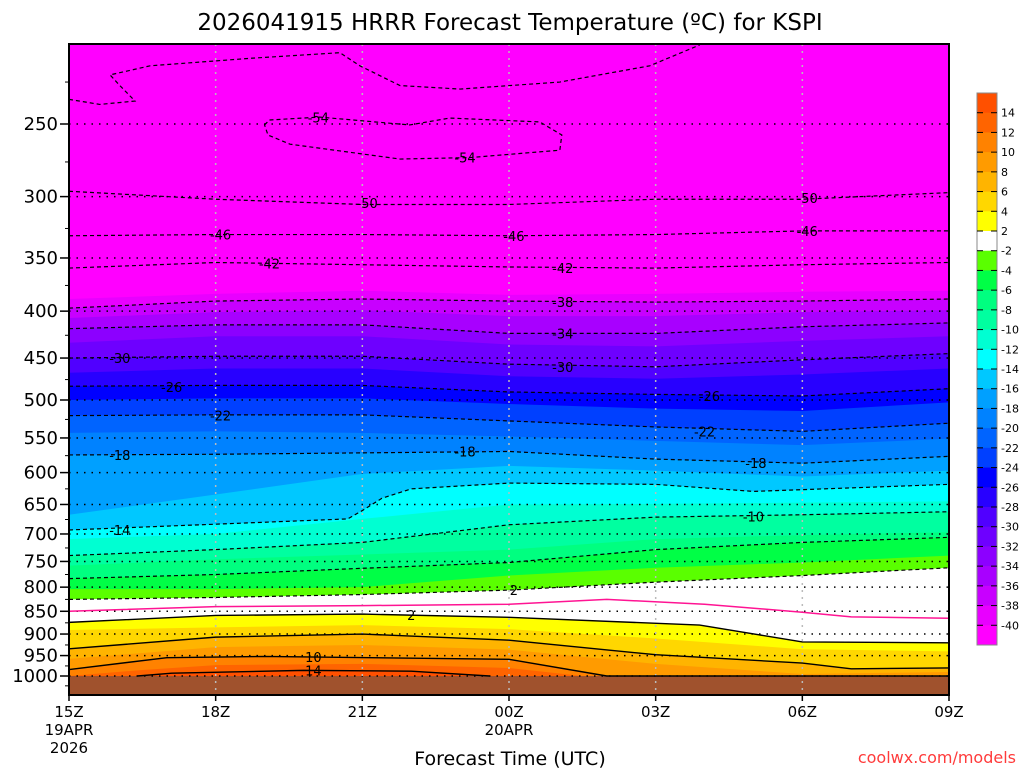 The image size is (1024, 768). What do you see at coordinates (1008, 113) in the screenshot?
I see `colorbar-label: 14` at bounding box center [1008, 113].